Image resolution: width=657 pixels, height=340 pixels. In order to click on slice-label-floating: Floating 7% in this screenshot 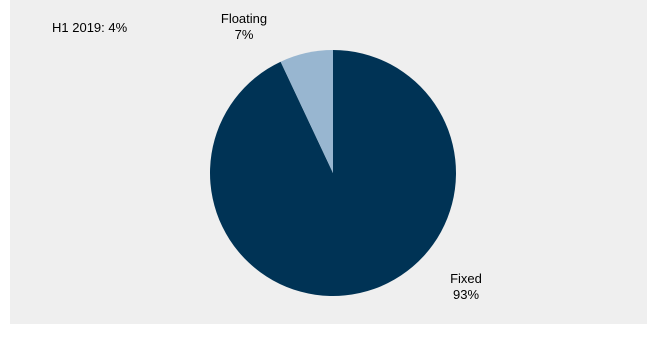, I will do `click(244, 26)`.